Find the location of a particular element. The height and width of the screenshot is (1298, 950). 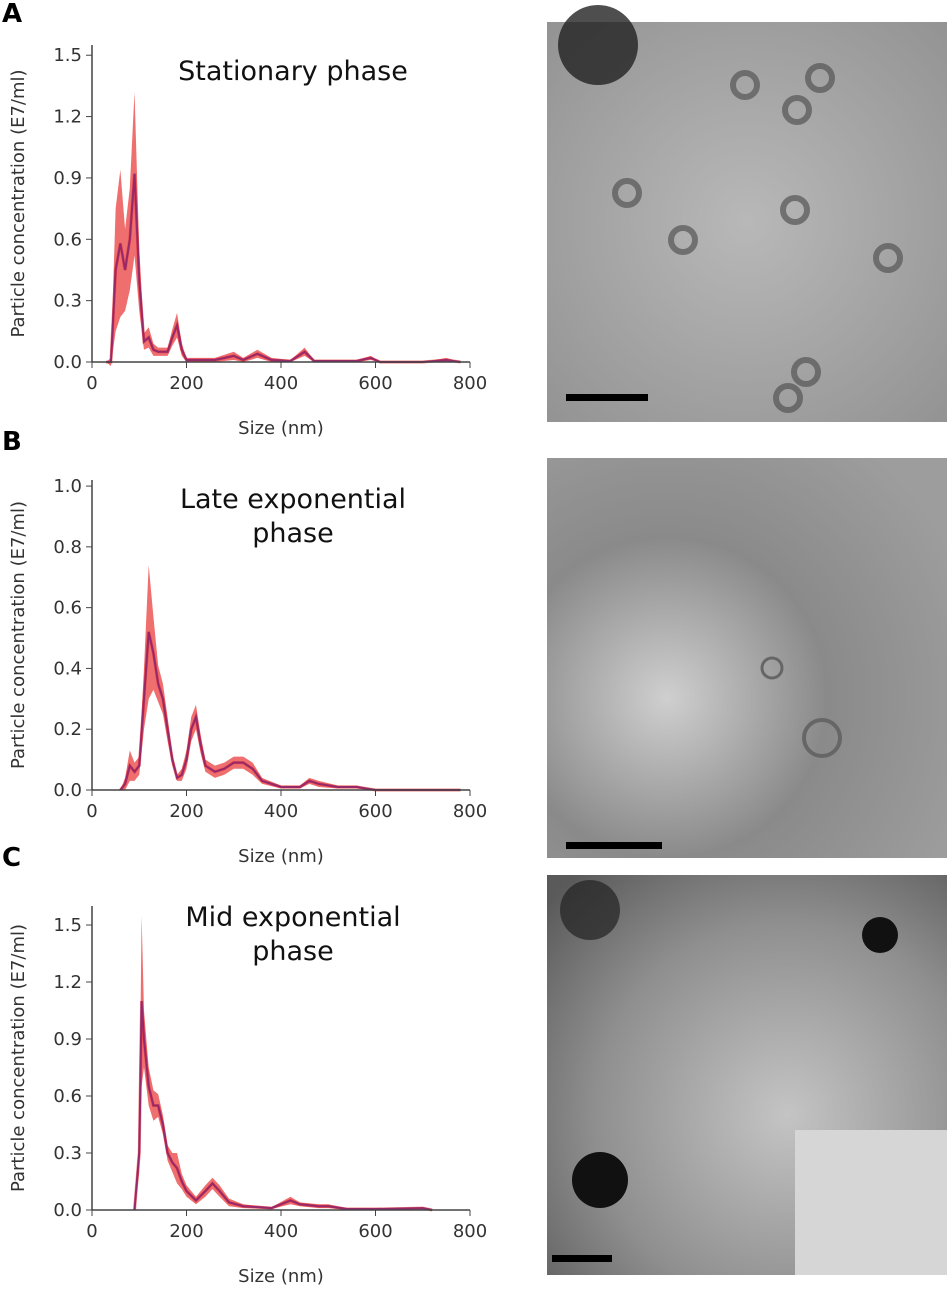

panel-label: C is located at coordinates (11, 858).